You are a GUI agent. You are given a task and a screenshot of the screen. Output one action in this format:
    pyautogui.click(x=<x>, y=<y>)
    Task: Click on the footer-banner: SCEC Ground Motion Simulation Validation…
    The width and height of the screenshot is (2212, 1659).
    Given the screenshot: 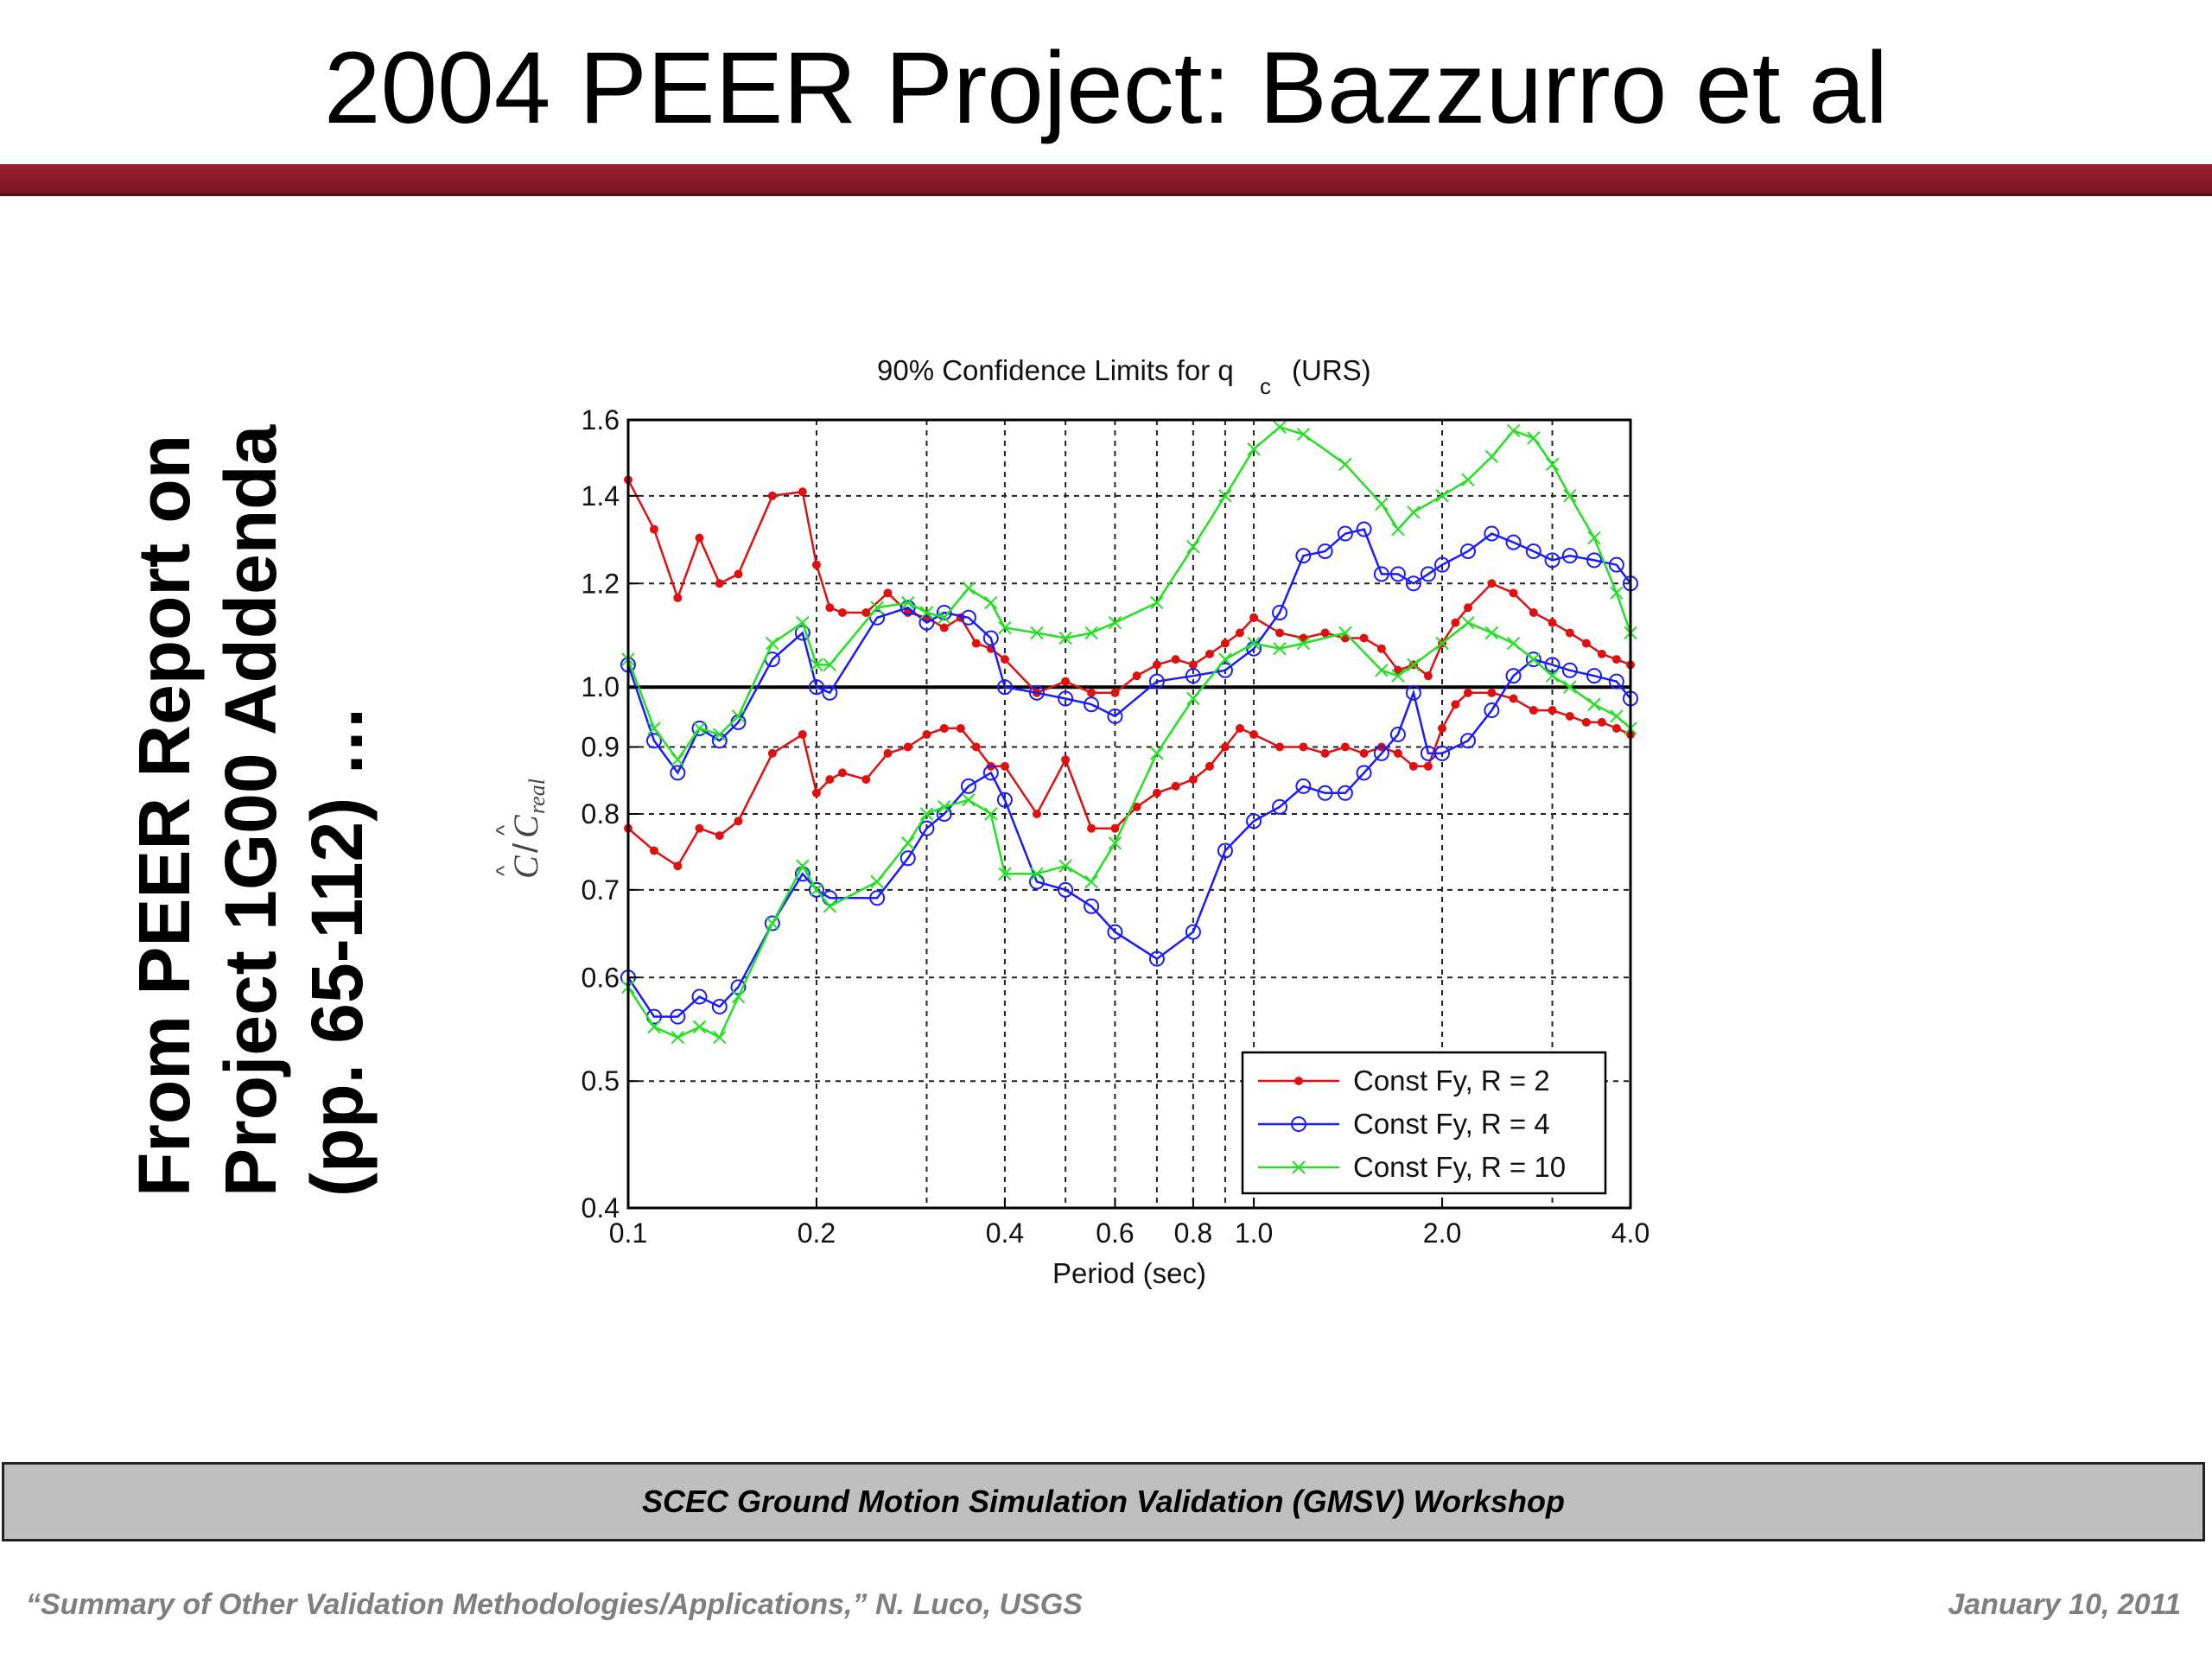 What is the action you would take?
    pyautogui.click(x=1103, y=1501)
    